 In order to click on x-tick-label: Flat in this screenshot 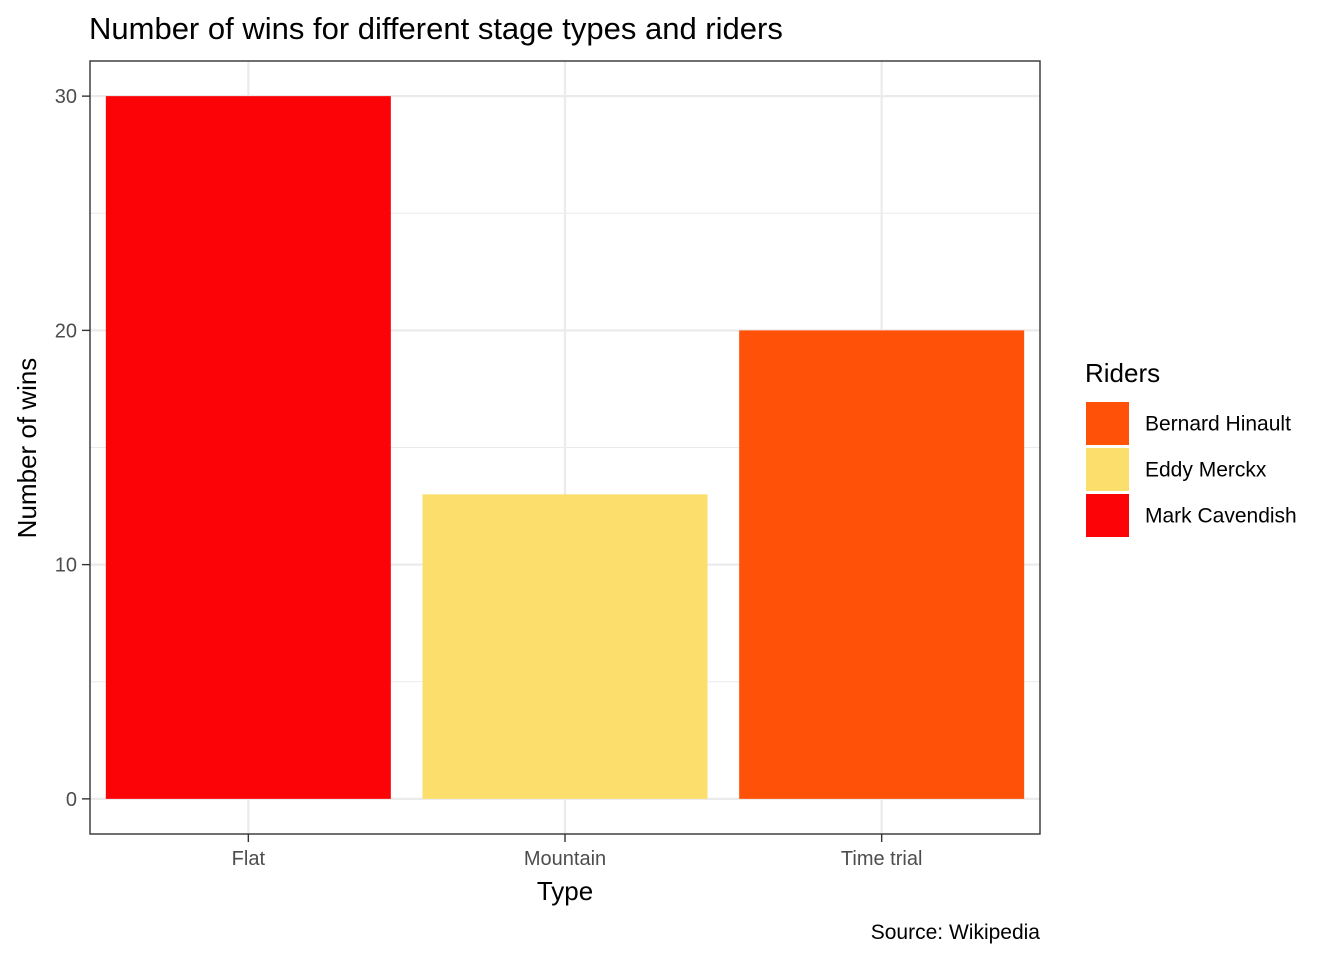, I will do `click(249, 859)`.